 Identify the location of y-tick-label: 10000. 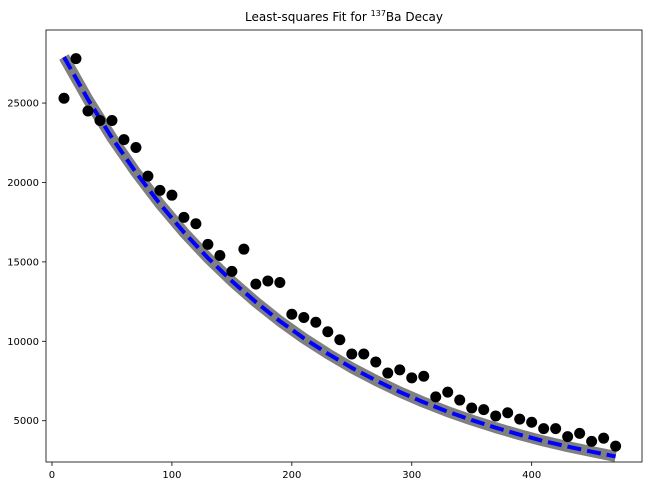
(23, 342).